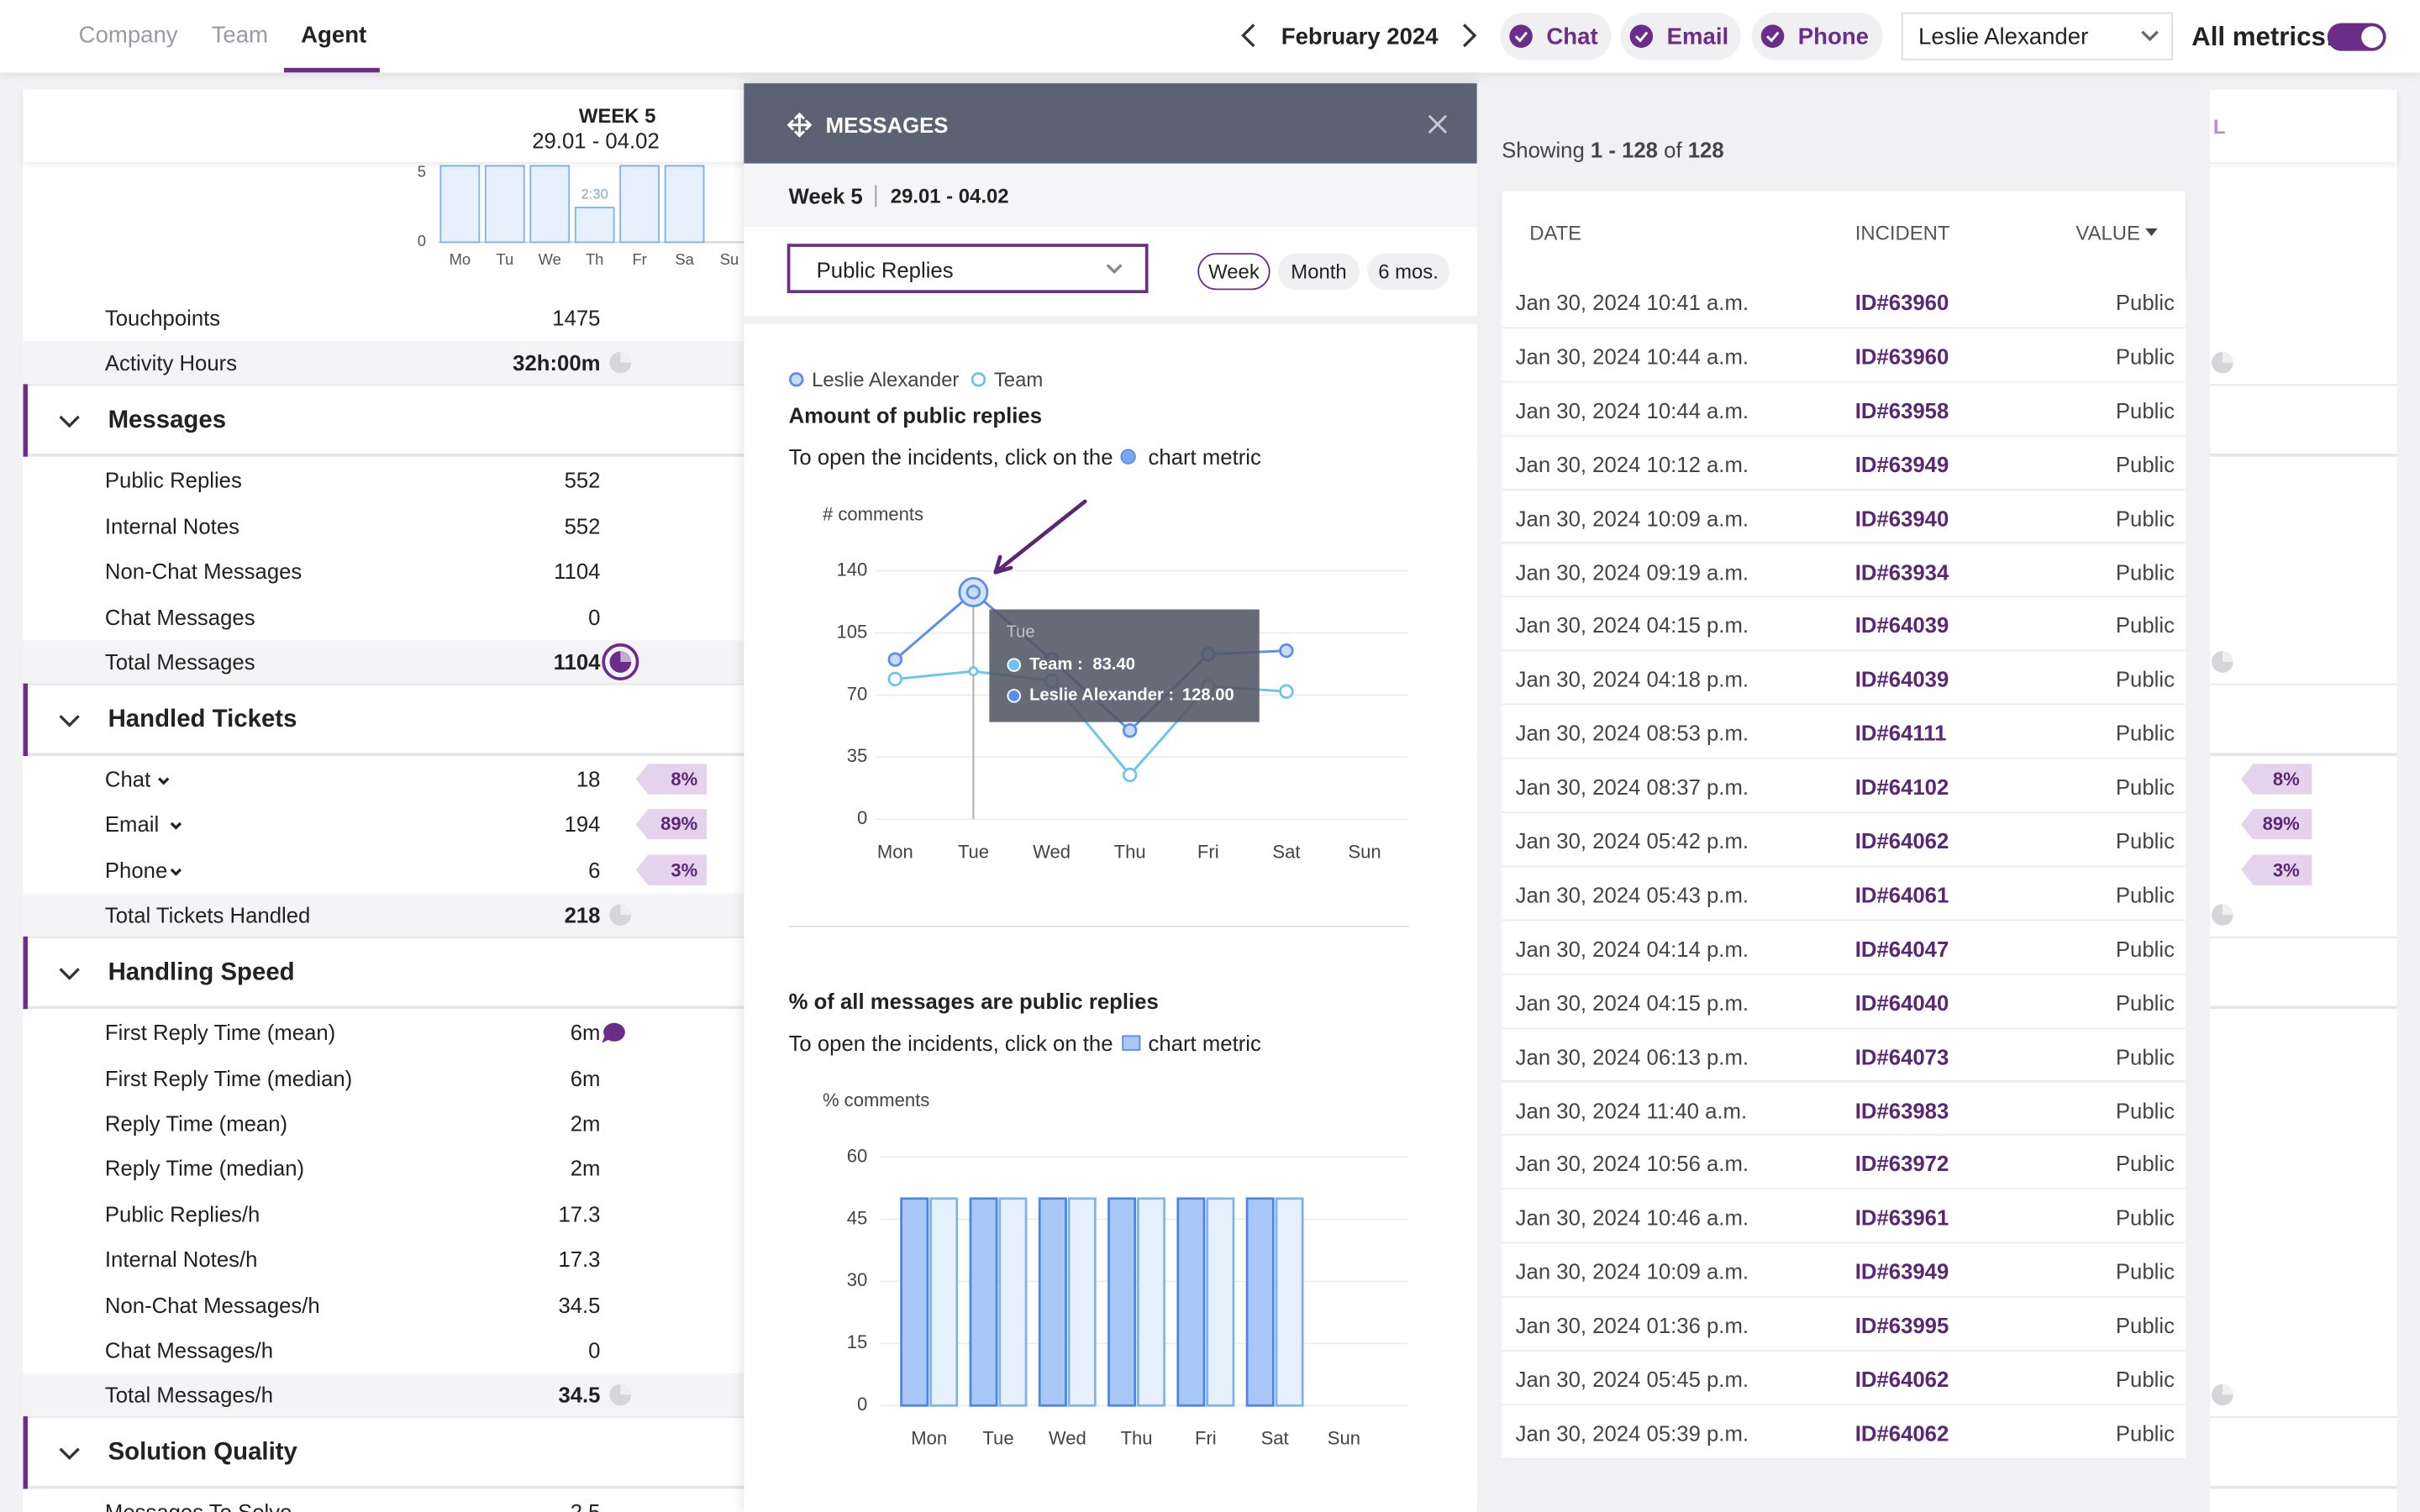  What do you see at coordinates (1286, 852) in the screenshot?
I see `x-tick-label: Sat` at bounding box center [1286, 852].